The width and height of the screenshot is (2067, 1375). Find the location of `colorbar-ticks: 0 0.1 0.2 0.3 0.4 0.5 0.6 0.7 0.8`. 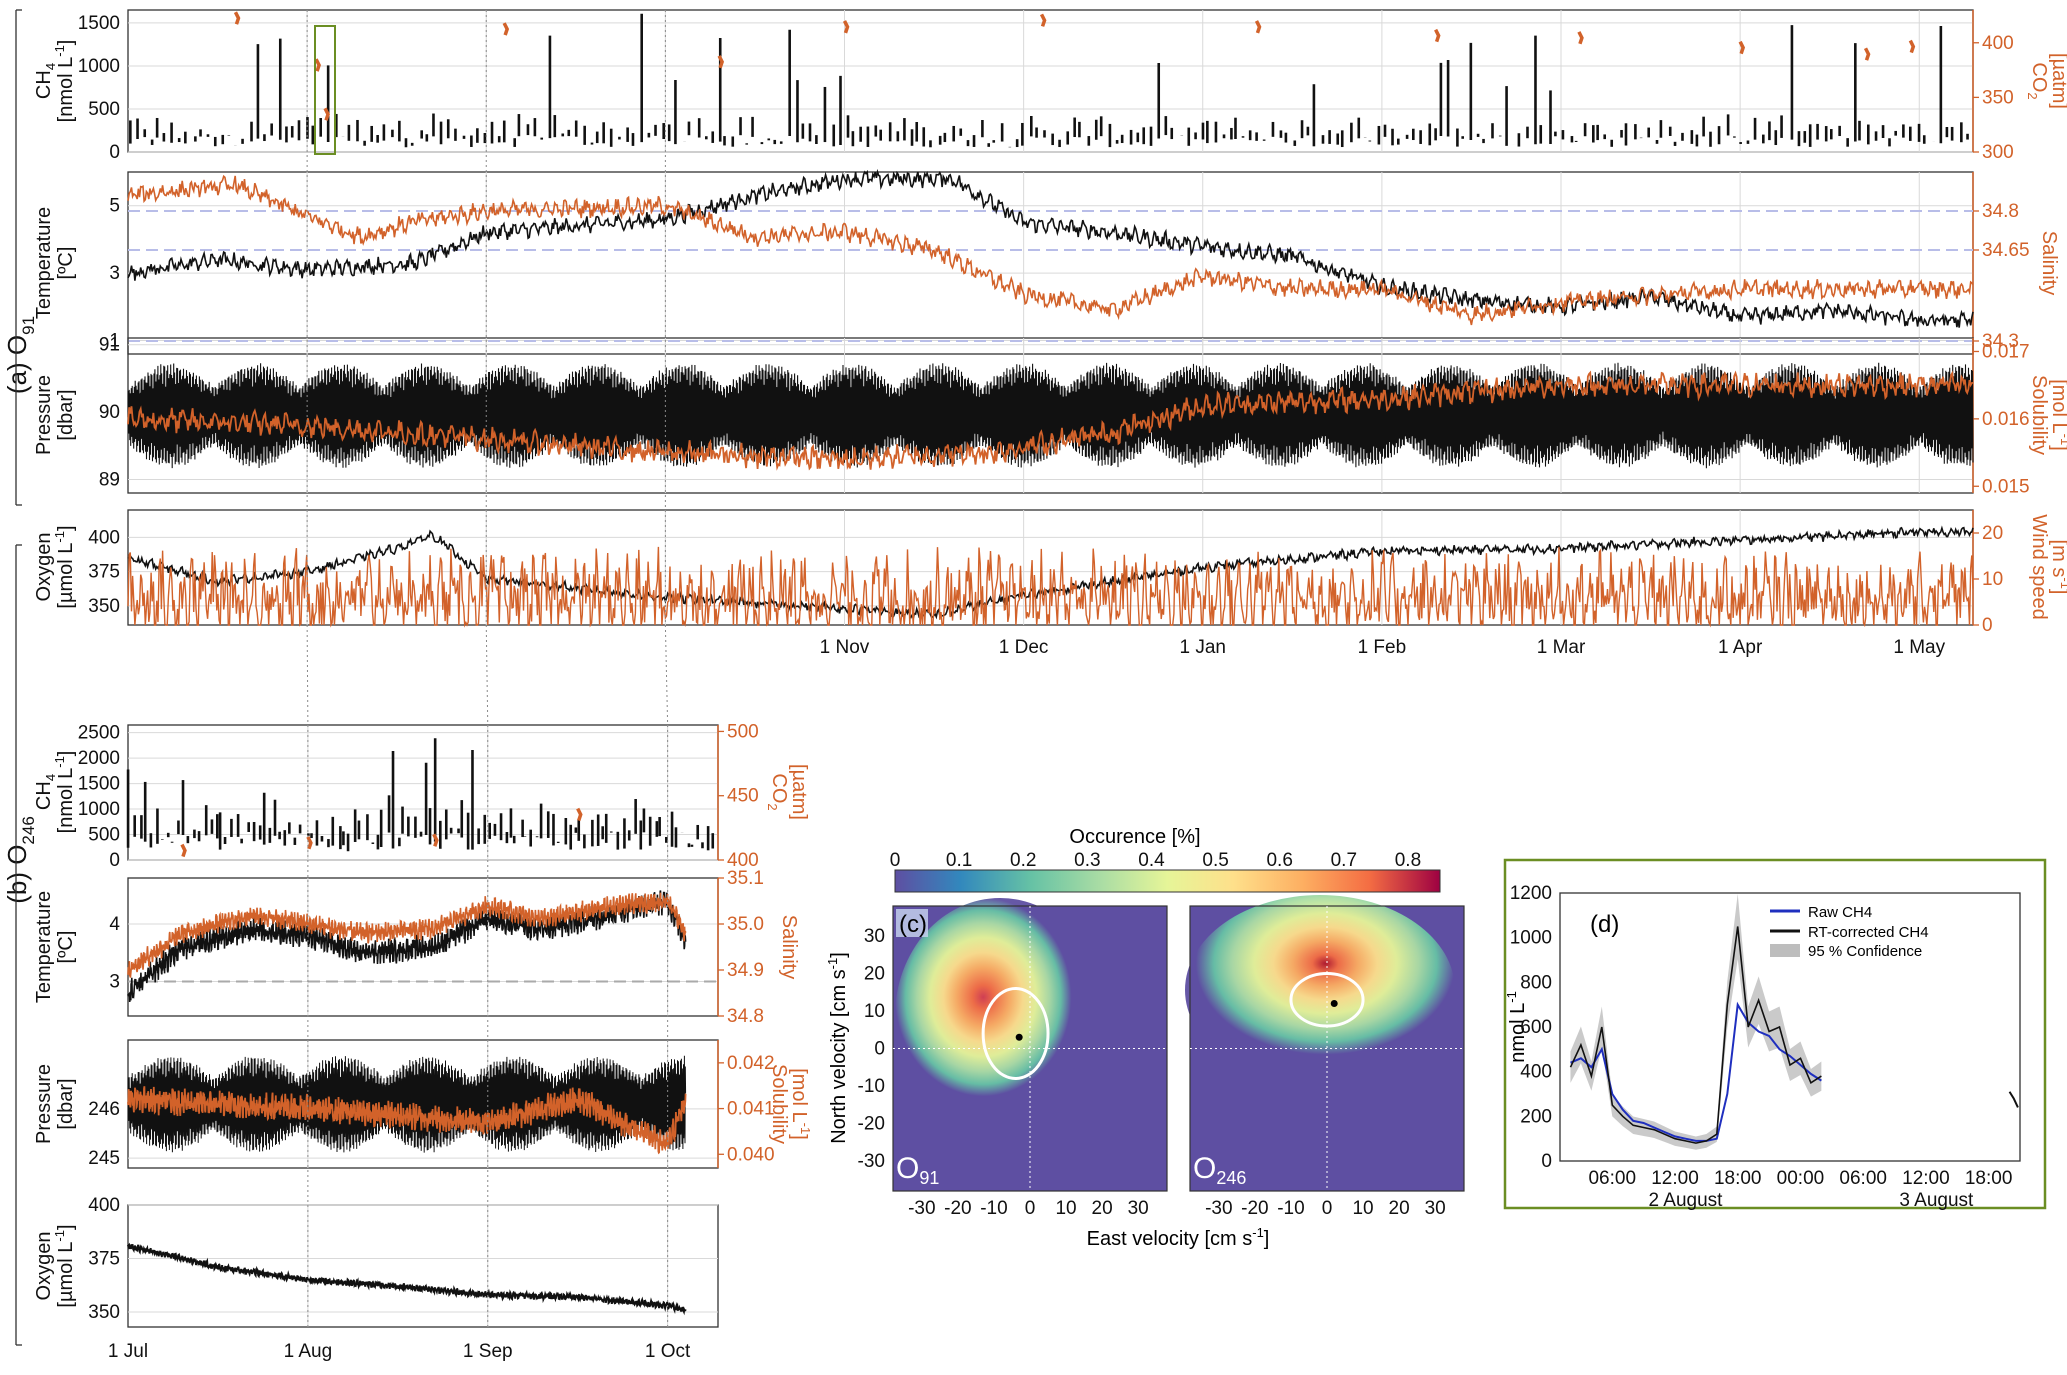

colorbar-ticks: 0 0.1 0.2 0.3 0.4 0.5 0.6 0.7 0.8 is located at coordinates (1155, 860).